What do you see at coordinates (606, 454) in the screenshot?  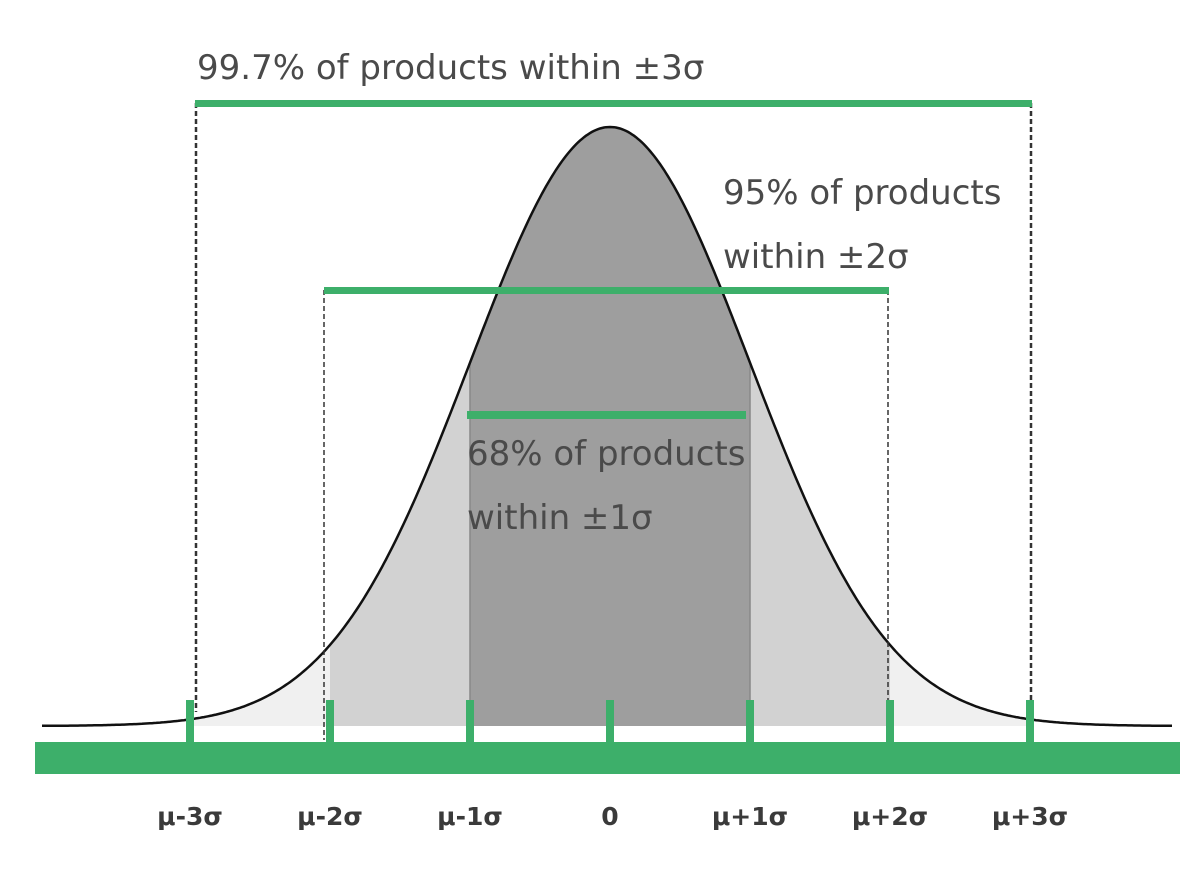 I see `annotation: 68% of products` at bounding box center [606, 454].